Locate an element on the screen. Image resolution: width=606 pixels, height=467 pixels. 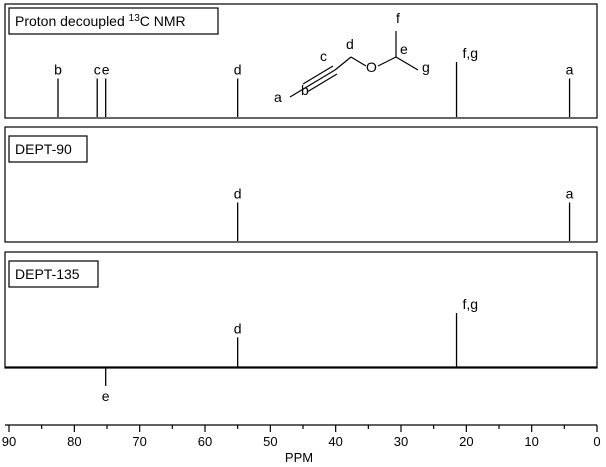
axis-tick-label: 80 is located at coordinates (74, 441).